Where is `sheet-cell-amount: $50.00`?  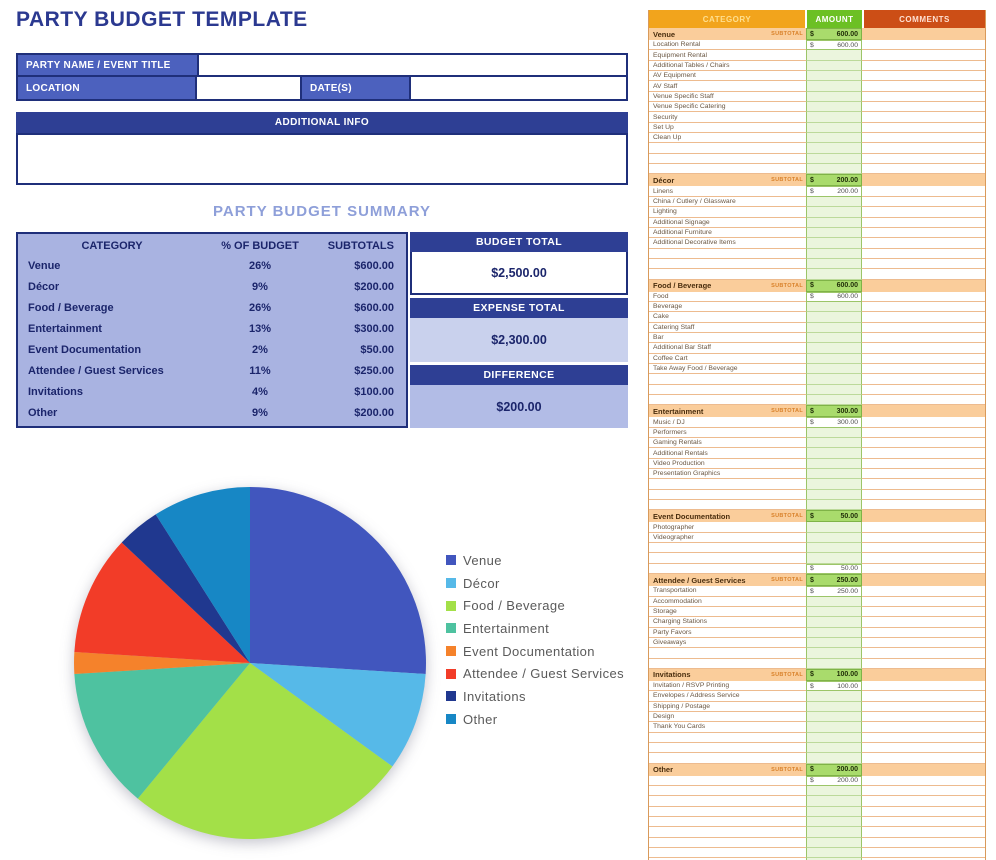
sheet-cell-amount: $50.00 is located at coordinates (834, 569).